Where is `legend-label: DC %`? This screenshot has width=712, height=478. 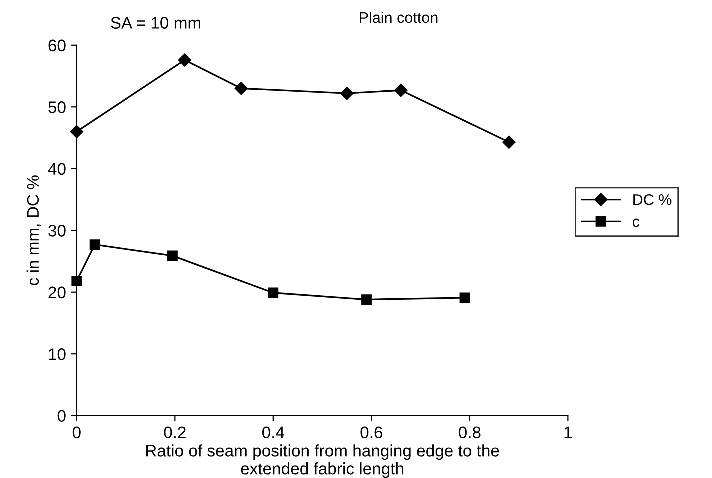
legend-label: DC % is located at coordinates (653, 200).